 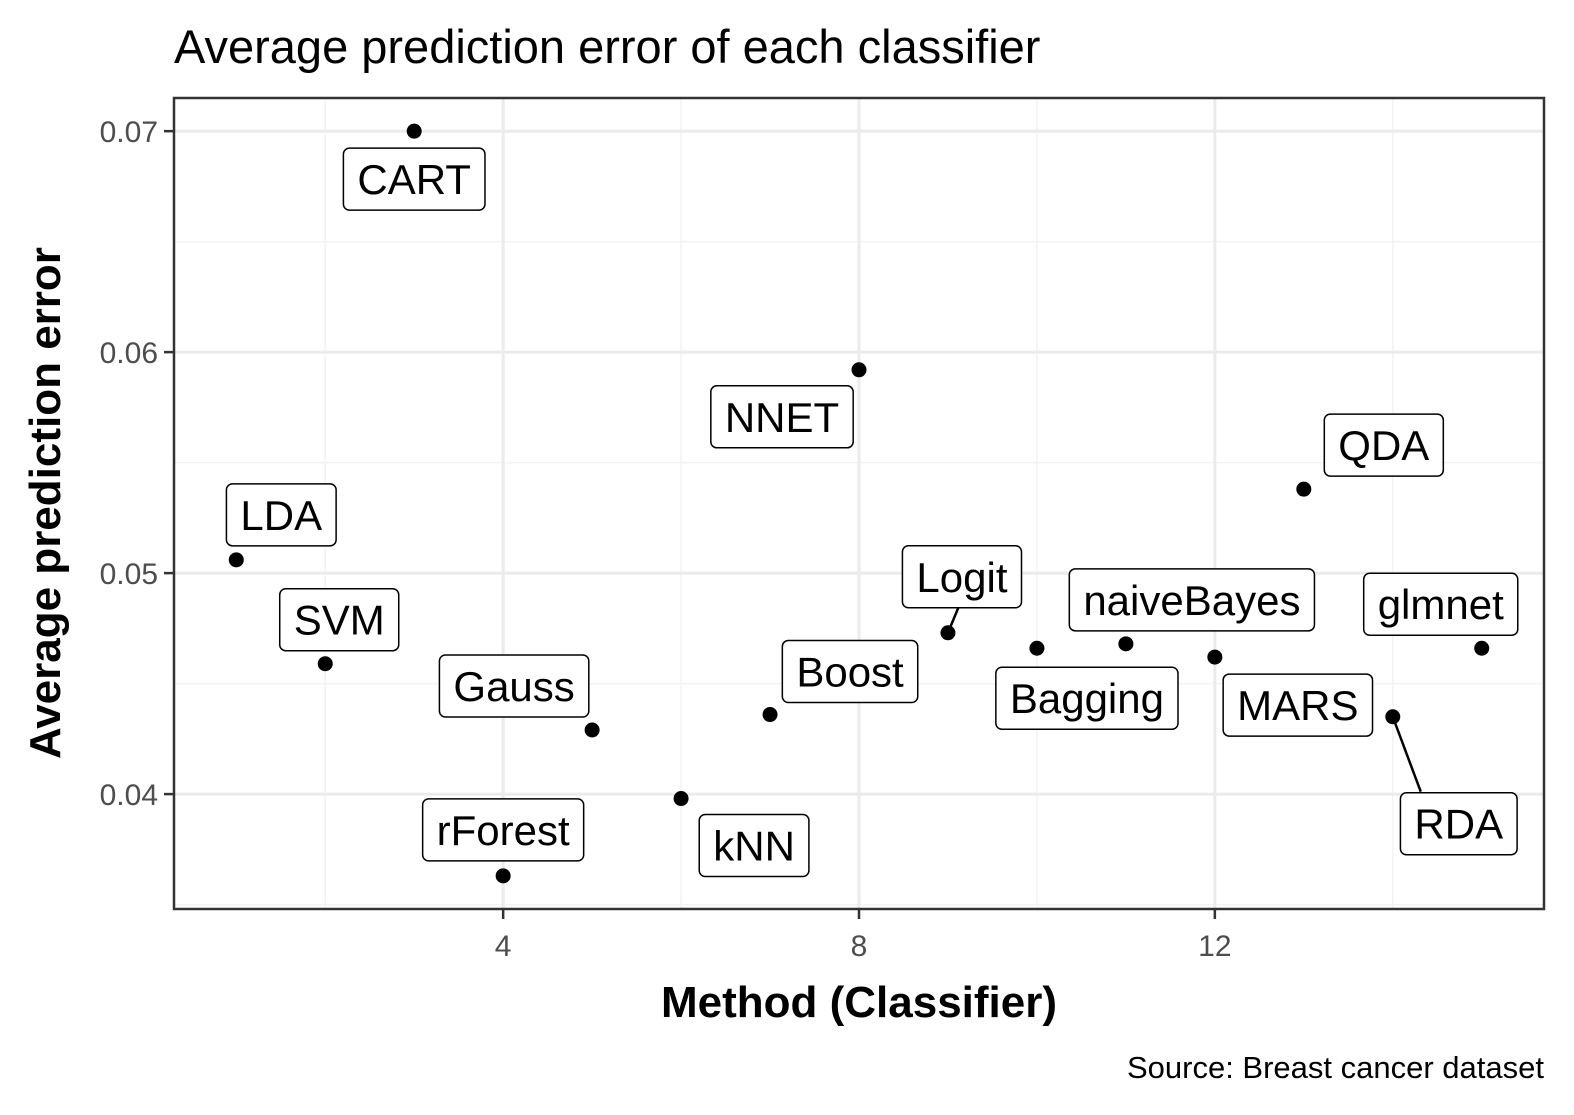 I want to click on label-text: QDA, so click(x=1383, y=445).